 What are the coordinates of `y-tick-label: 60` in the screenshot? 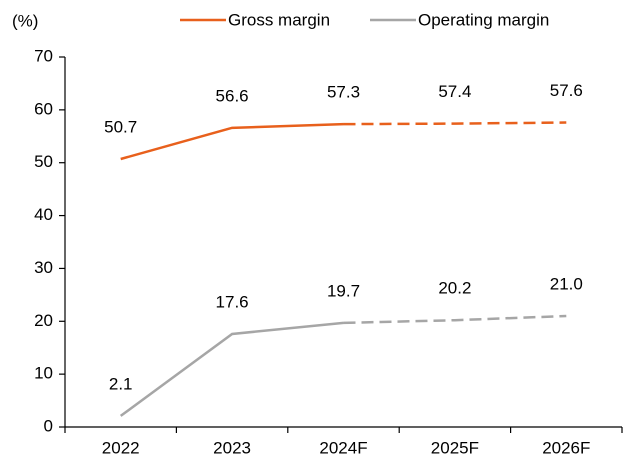 It's located at (43, 108).